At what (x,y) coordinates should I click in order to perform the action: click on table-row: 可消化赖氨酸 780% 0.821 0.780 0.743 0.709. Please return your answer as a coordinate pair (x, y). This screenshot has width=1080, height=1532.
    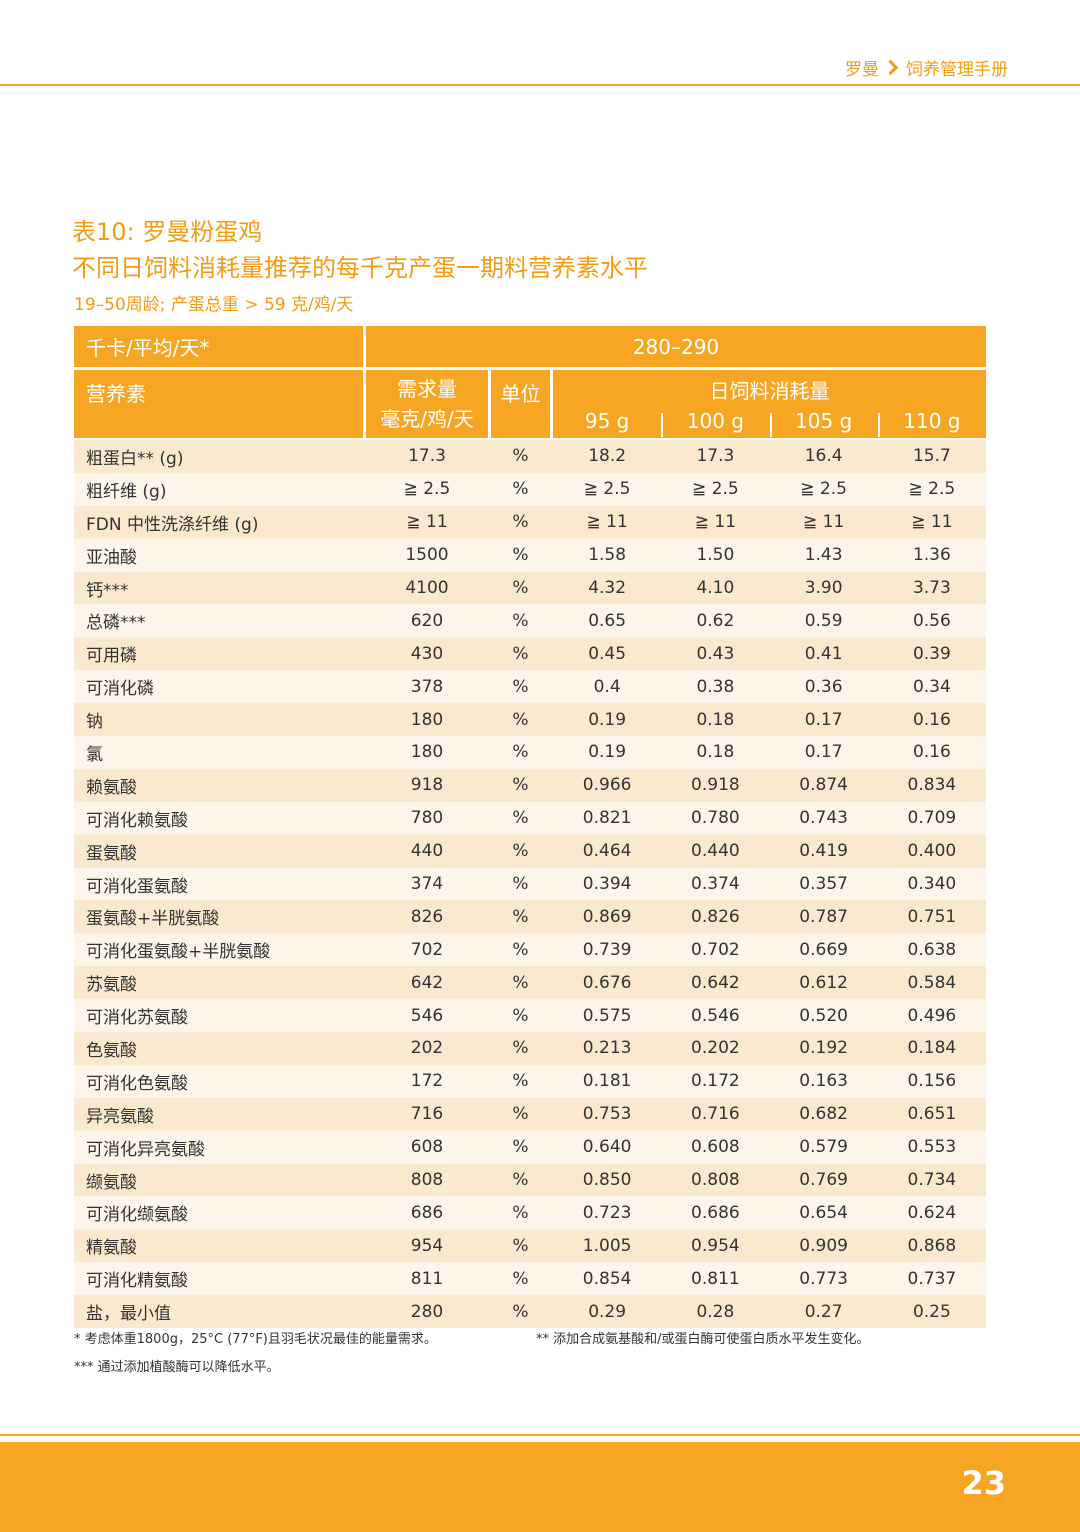
    Looking at the image, I should click on (530, 818).